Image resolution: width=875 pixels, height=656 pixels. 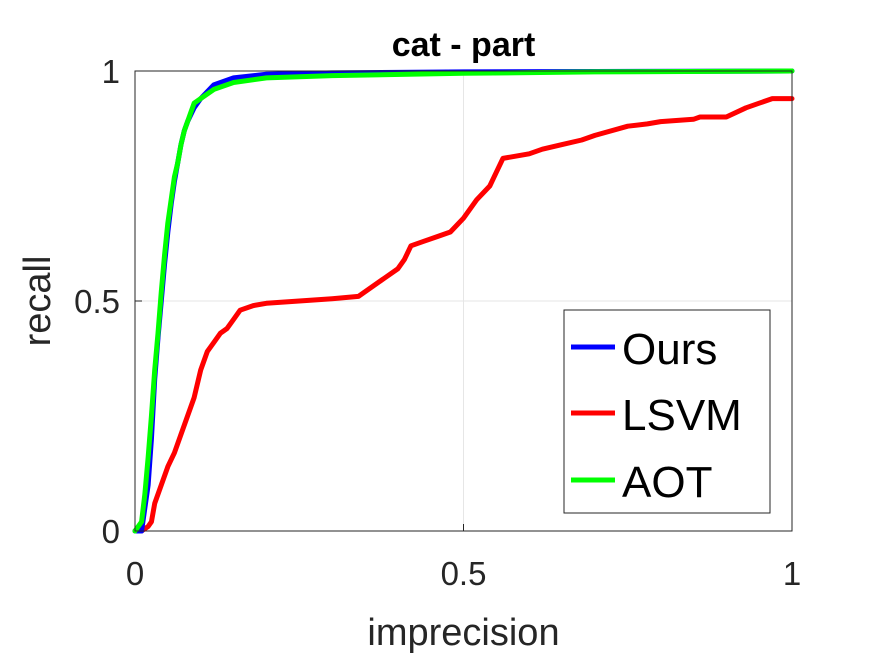 What do you see at coordinates (792, 573) in the screenshot?
I see `x-tick-label: 1` at bounding box center [792, 573].